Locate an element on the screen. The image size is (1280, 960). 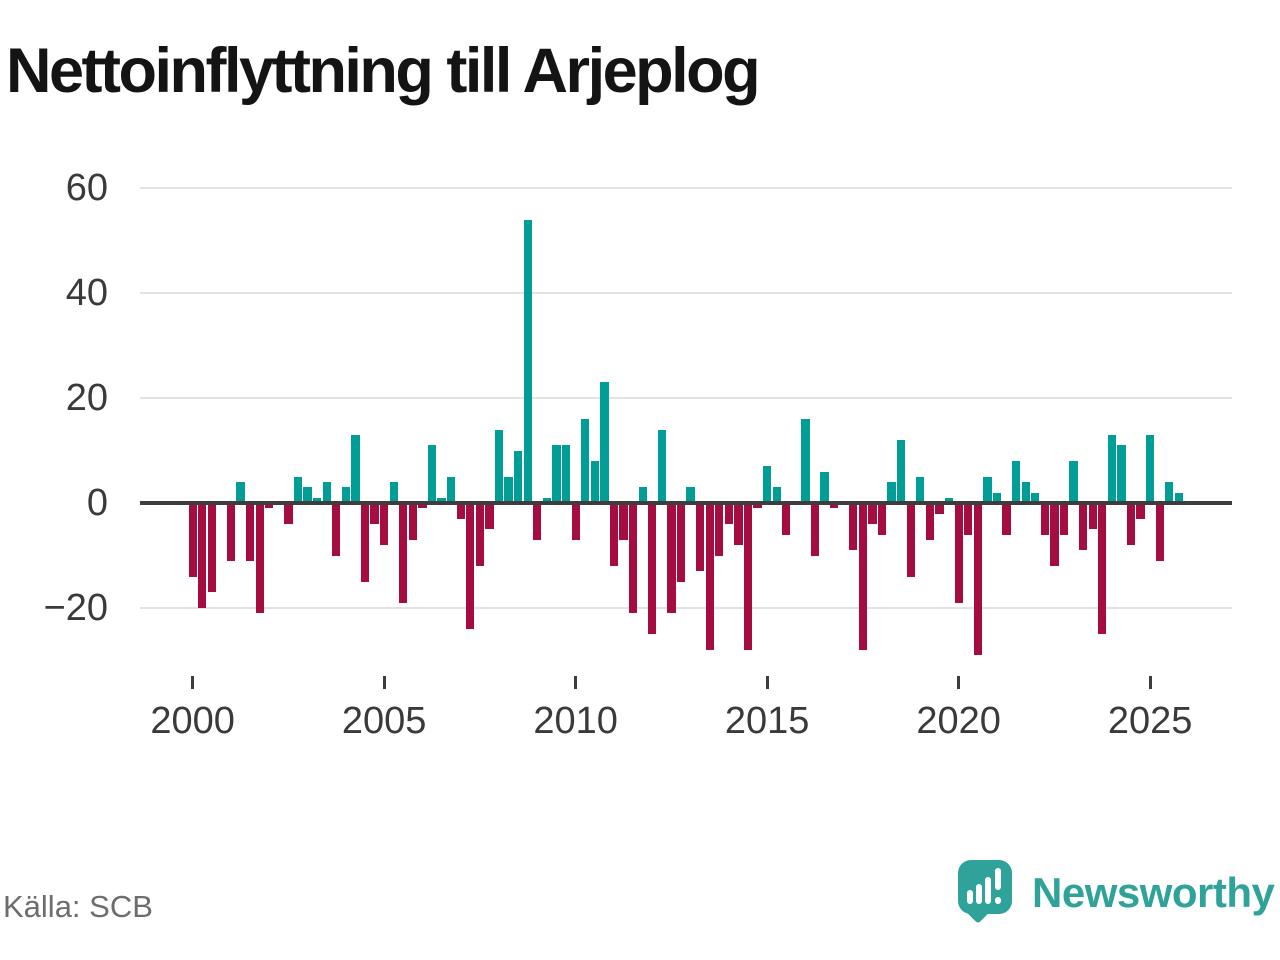
bar-2012-q2 is located at coordinates (661, 466).